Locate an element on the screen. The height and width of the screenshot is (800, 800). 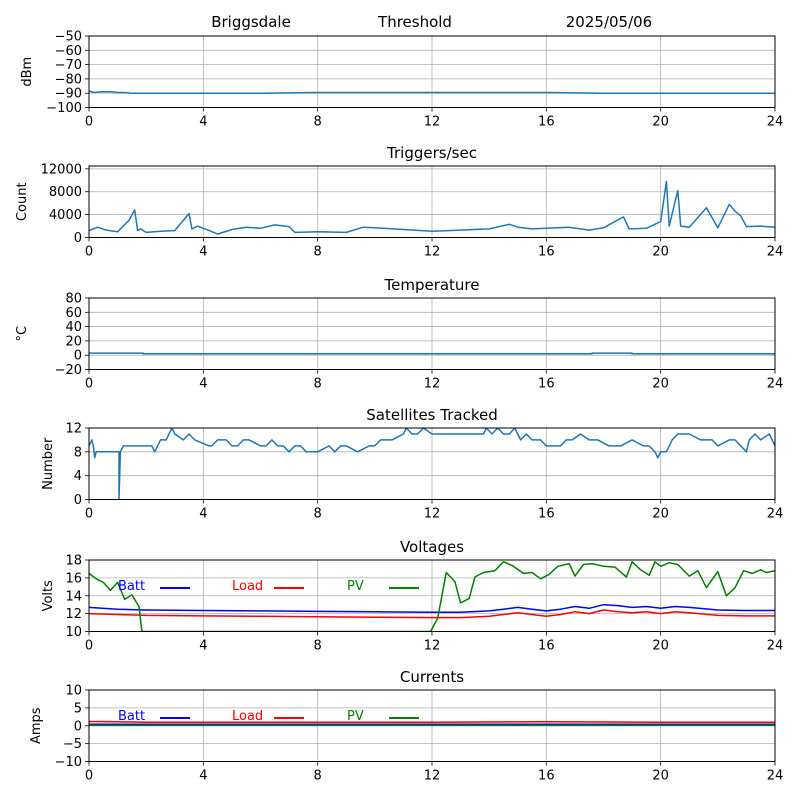
y-tick-label: 14 is located at coordinates (73, 596).